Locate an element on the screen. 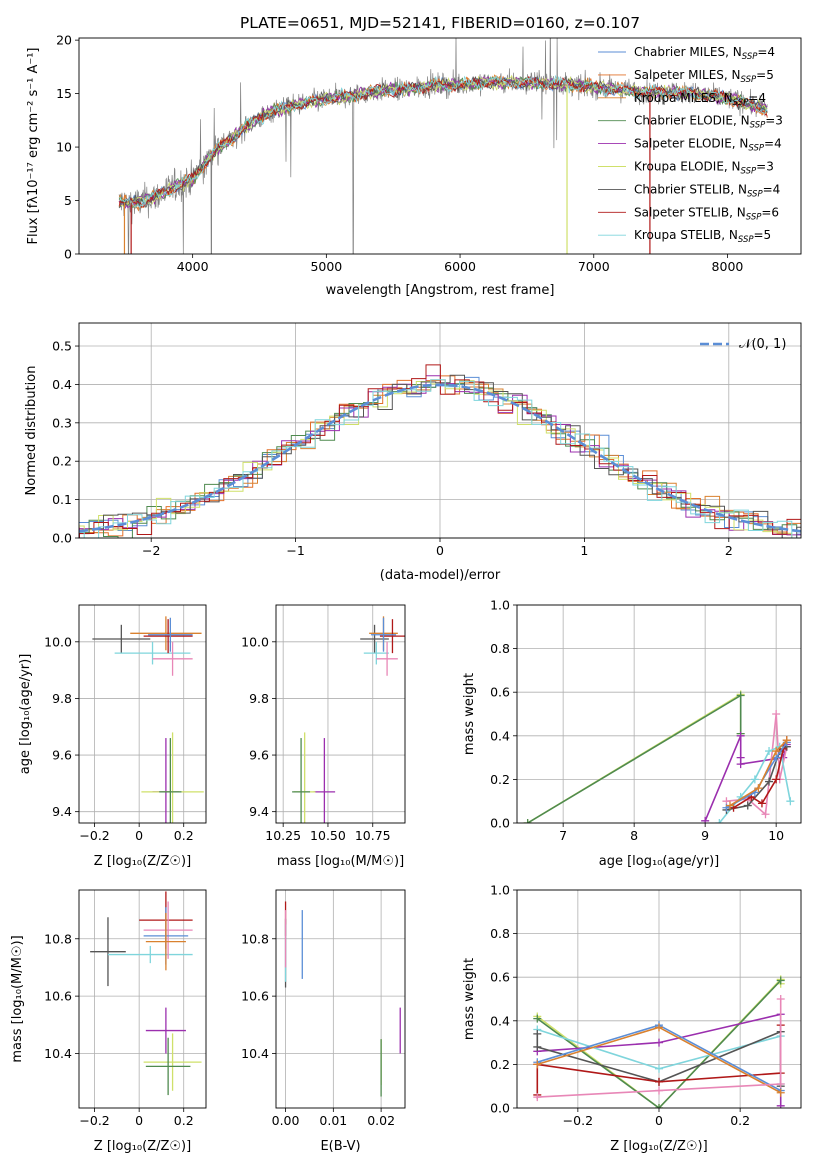 This screenshot has width=819, height=1170. y-tick-label: 10 is located at coordinates (64, 147).